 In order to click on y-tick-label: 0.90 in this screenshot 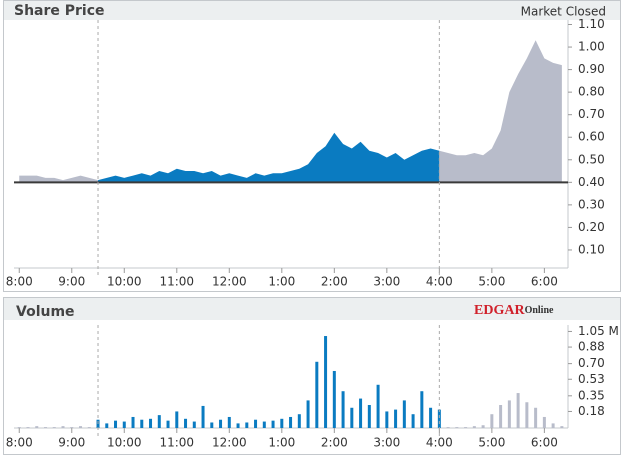, I will do `click(591, 69)`.